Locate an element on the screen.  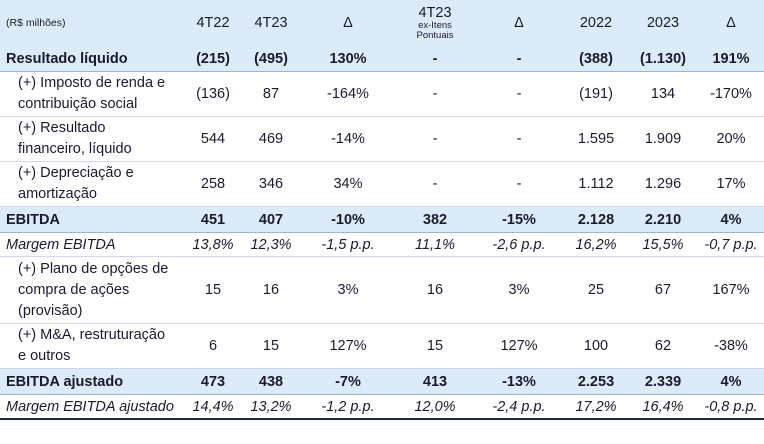
cell-4t22: 451 is located at coordinates (213, 219).